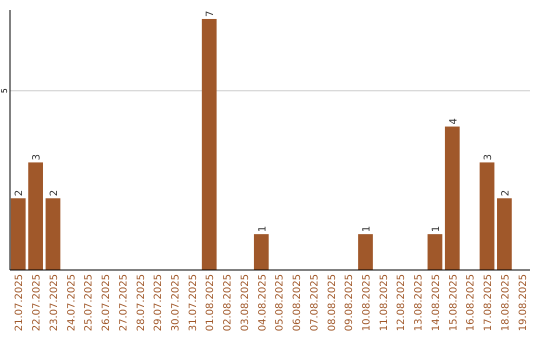 This screenshot has width=540, height=340. Describe the element at coordinates (37, 303) in the screenshot. I see `x-tick-label: 22.07.2025` at that location.